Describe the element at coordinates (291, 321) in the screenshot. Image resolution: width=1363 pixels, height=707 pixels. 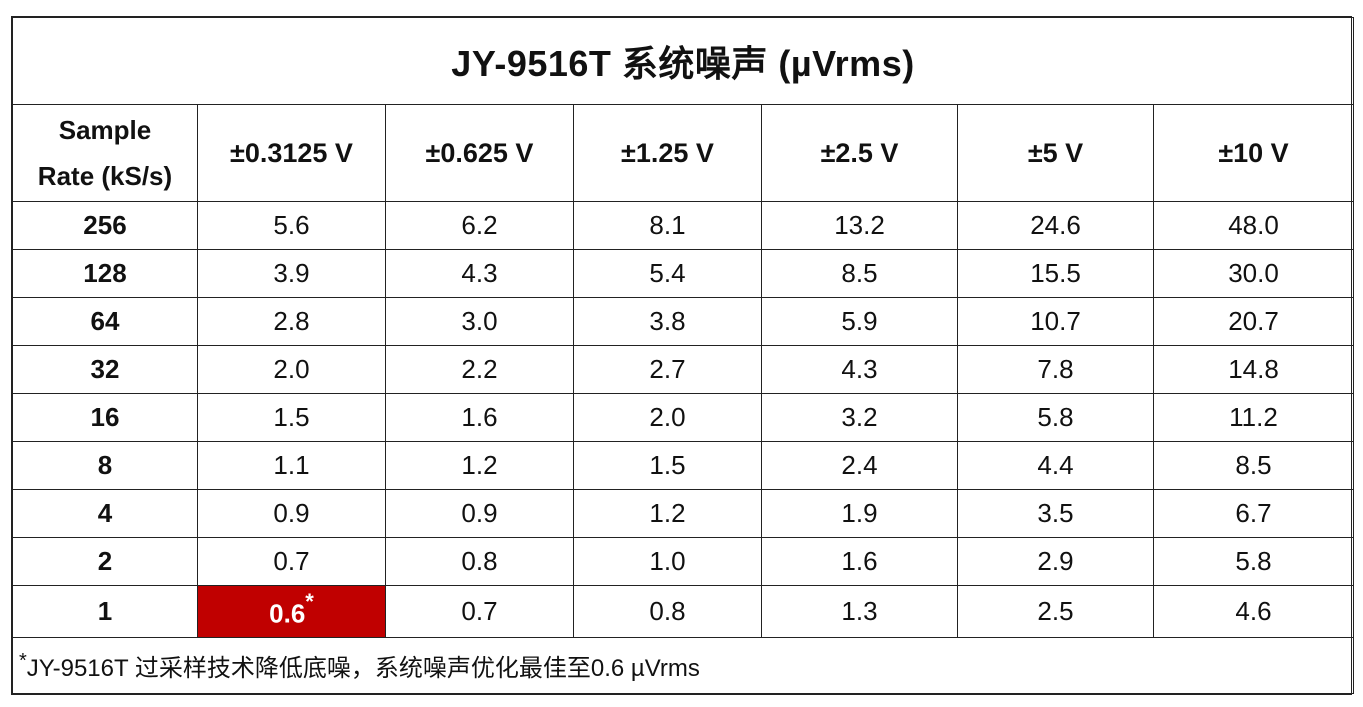
I see `noise-cell: 2.8` at that location.